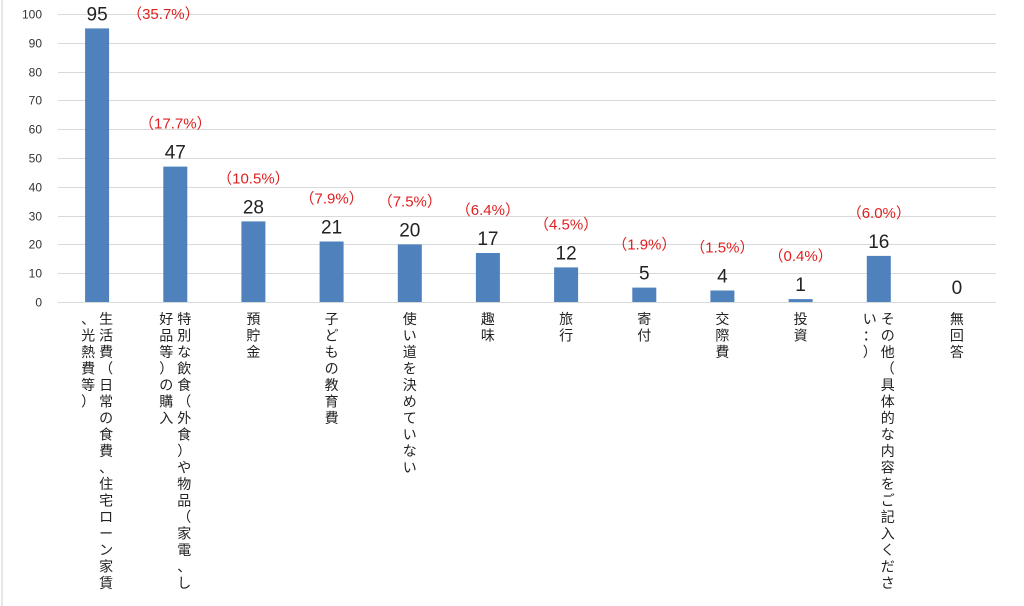  What do you see at coordinates (957, 352) in the screenshot?
I see `category-label-char: 答` at bounding box center [957, 352].